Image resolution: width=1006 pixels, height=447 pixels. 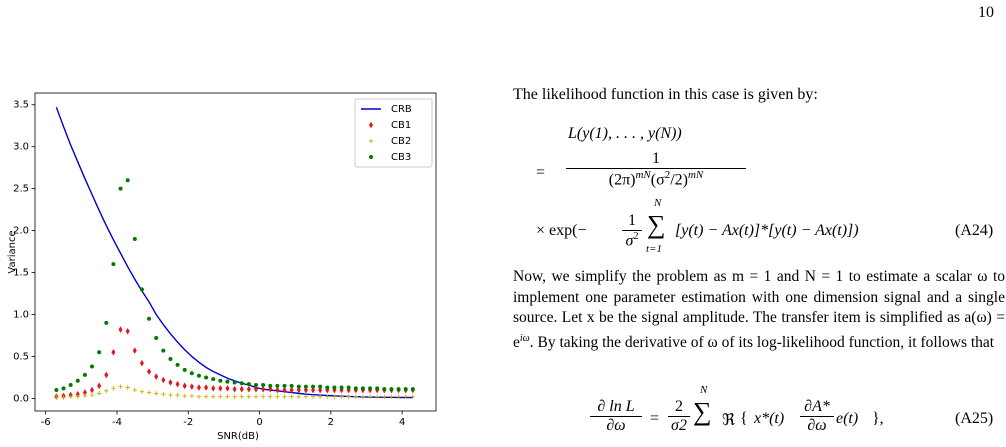 I want to click on term: /2), so click(x=679, y=180).